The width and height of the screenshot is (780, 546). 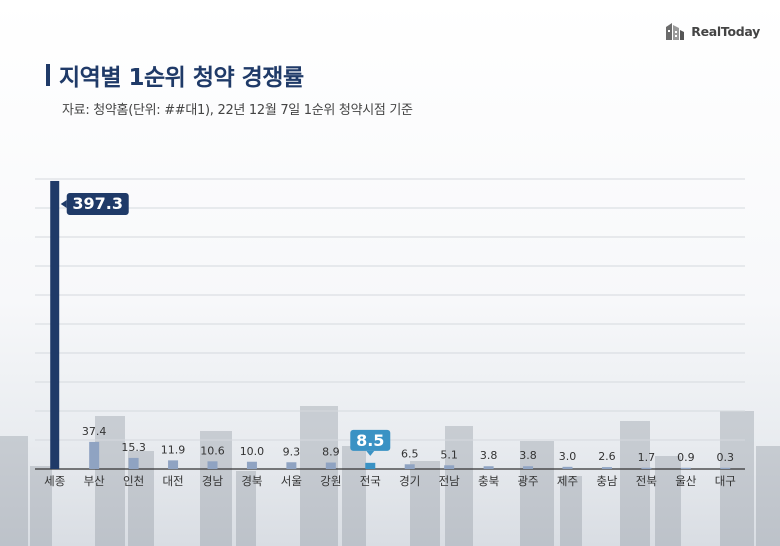 I want to click on bar-대구, so click(x=725, y=468).